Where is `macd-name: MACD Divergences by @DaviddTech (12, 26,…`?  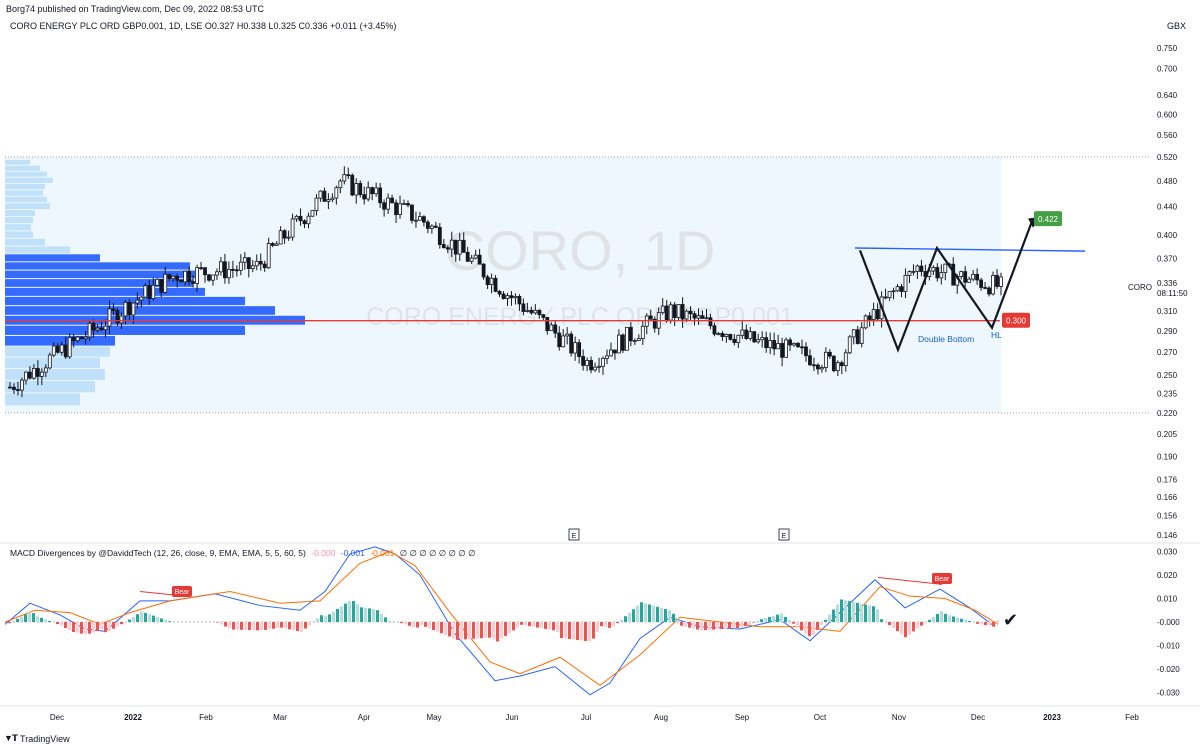 macd-name: MACD Divergences by @DaviddTech (12, 26,… is located at coordinates (158, 553).